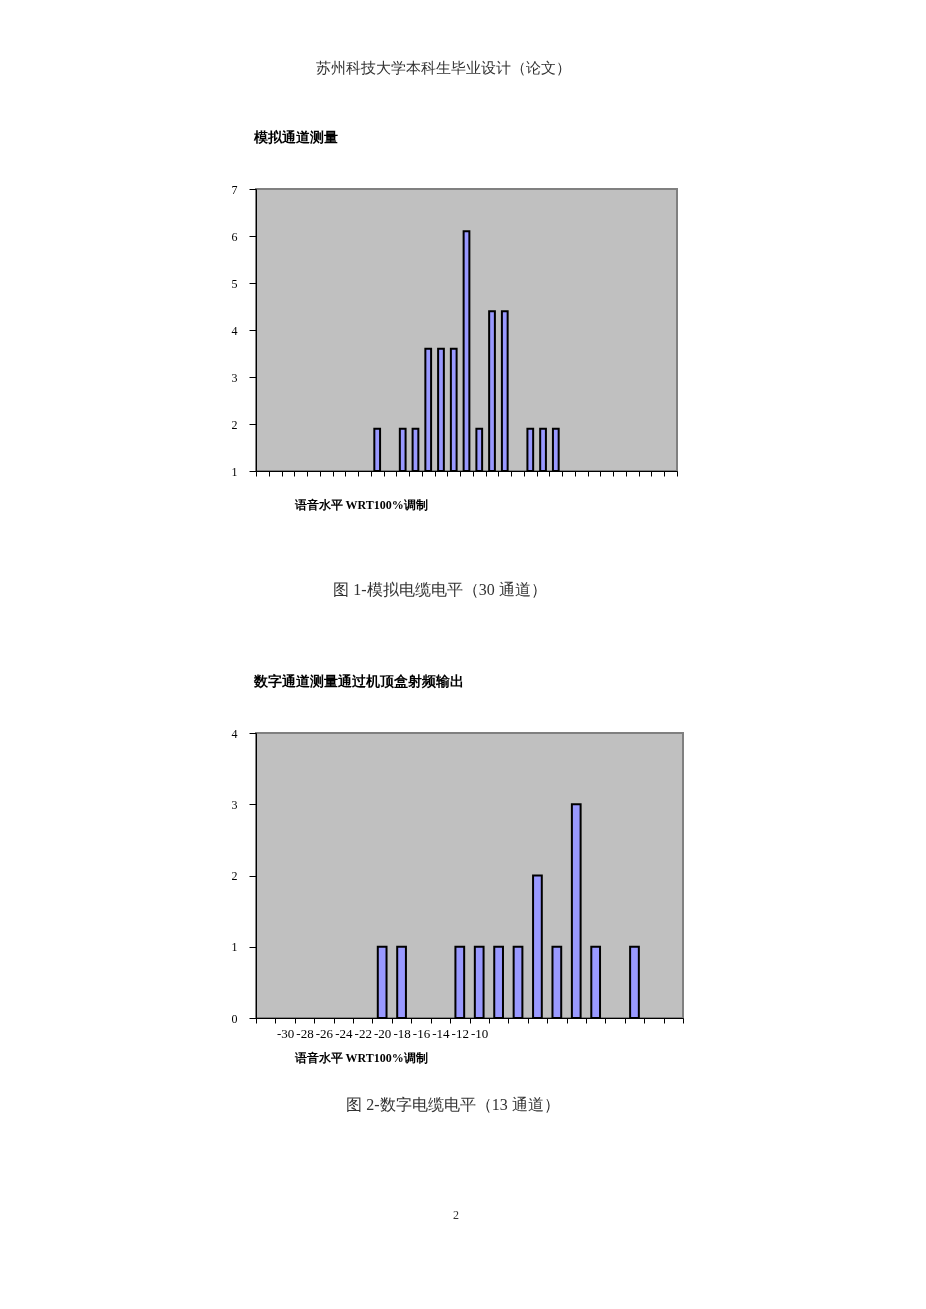 The image size is (926, 1309). I want to click on x-tick-label: -20, so click(382, 1033).